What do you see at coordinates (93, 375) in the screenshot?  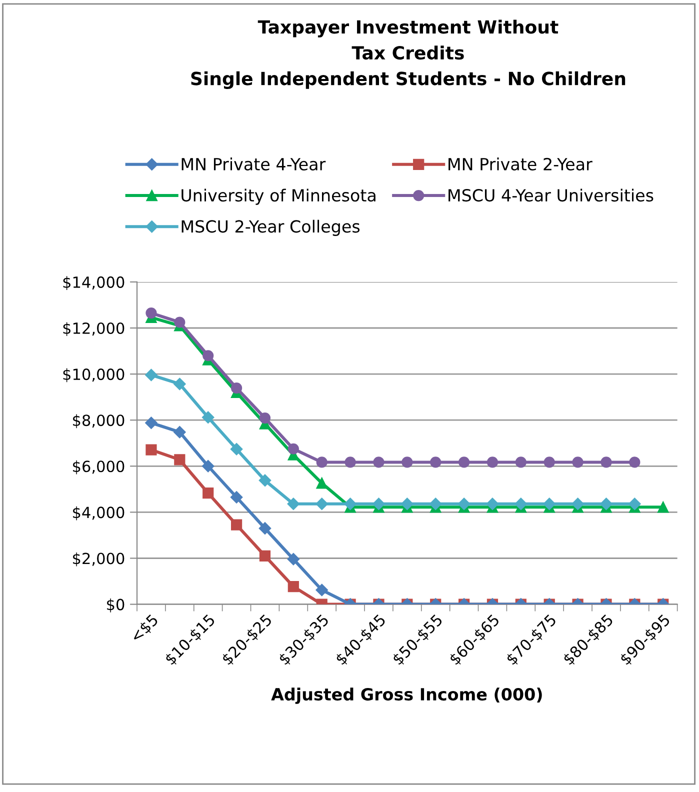 I see `y-tick-label: $10,000` at bounding box center [93, 375].